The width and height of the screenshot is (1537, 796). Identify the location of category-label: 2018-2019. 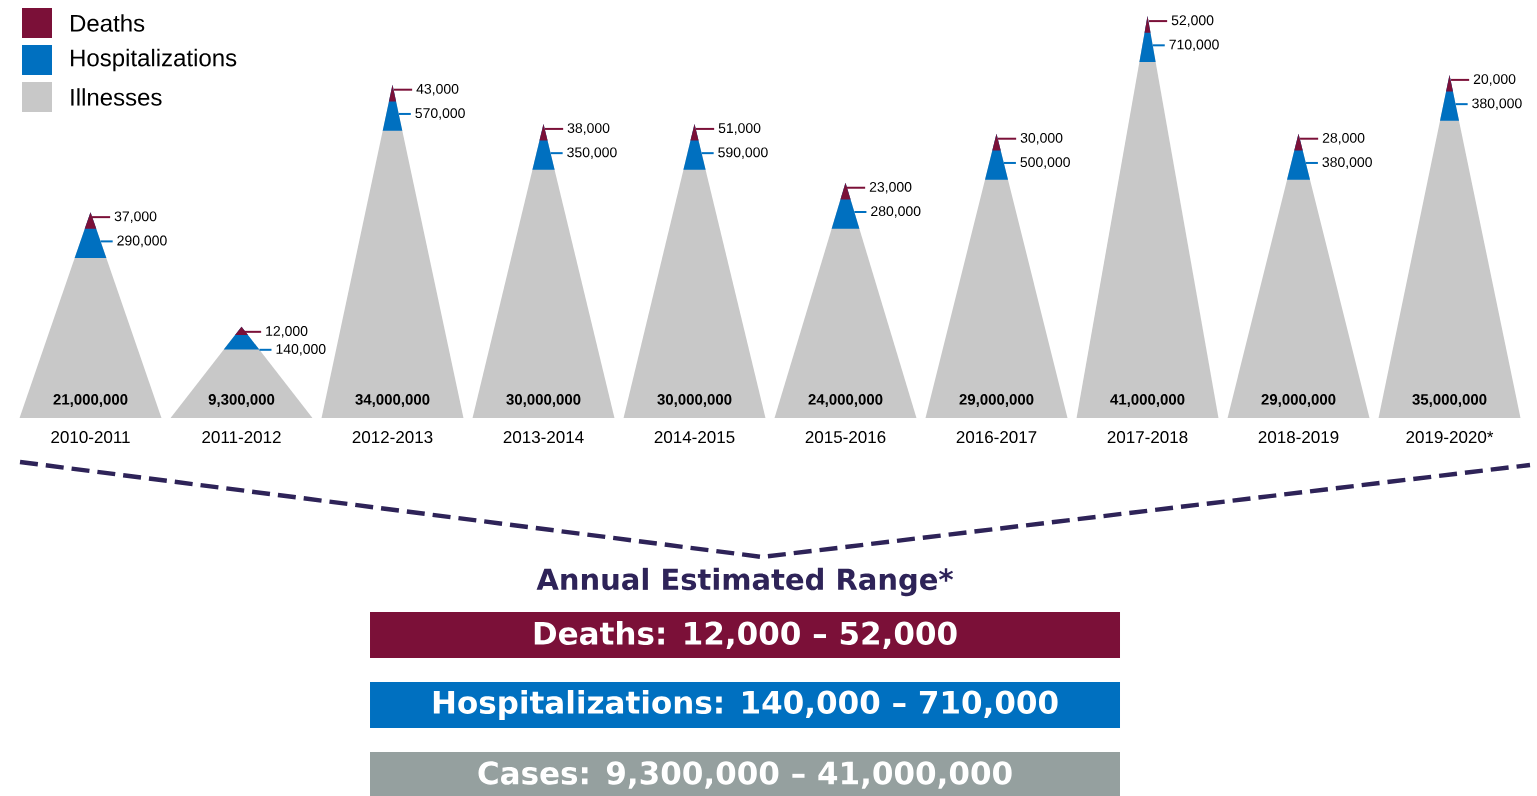
(1298, 437).